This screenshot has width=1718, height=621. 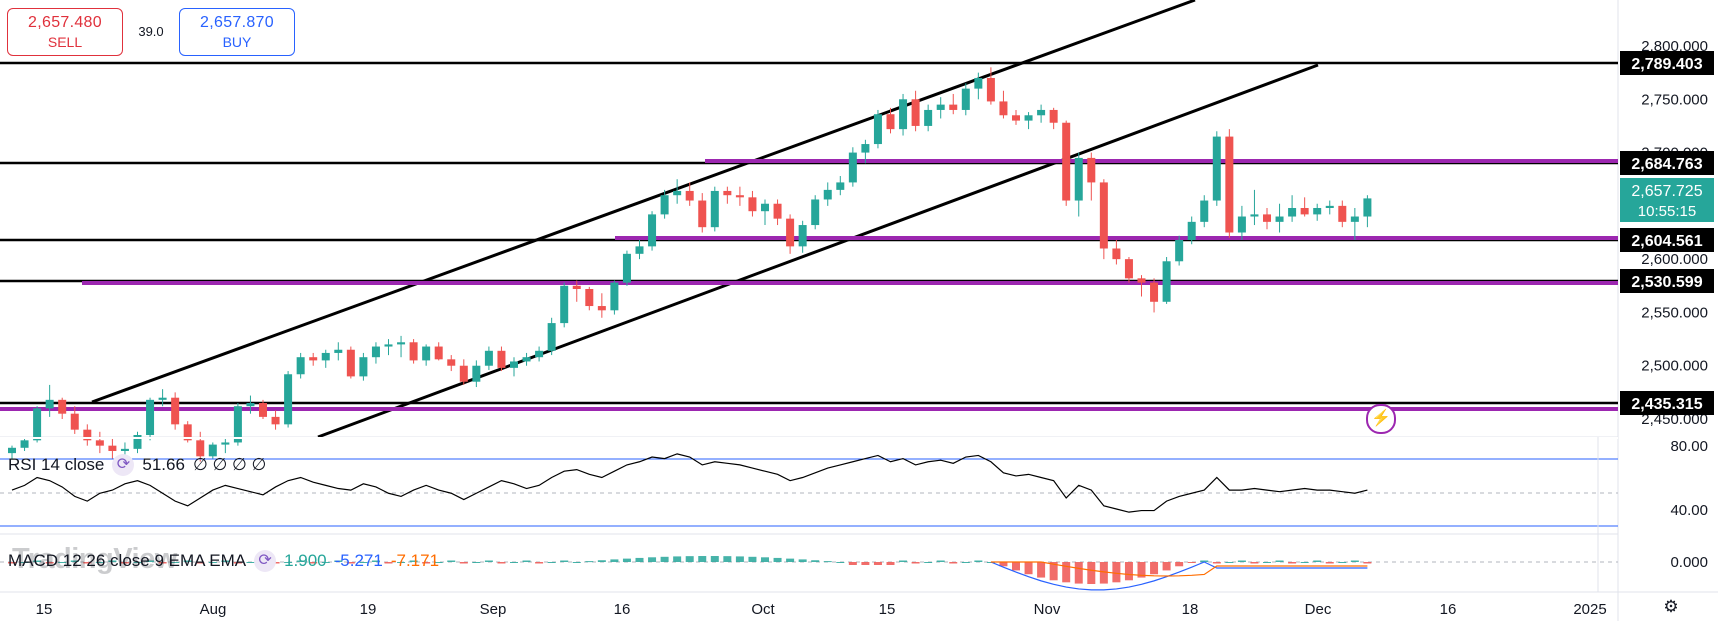 I want to click on level-label: 2,789.403, so click(x=1666, y=64).